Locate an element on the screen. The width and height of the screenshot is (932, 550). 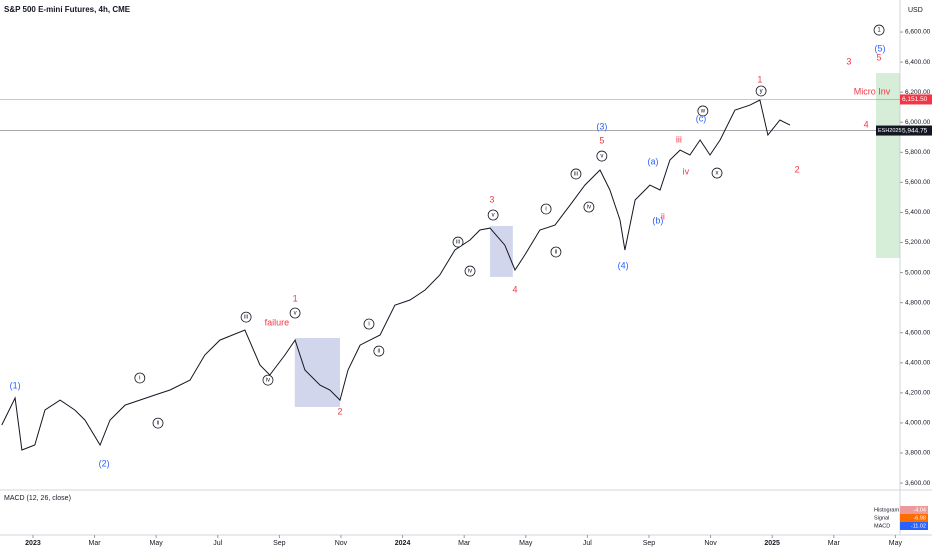
wave-label: Micro Inv is located at coordinates (872, 91).